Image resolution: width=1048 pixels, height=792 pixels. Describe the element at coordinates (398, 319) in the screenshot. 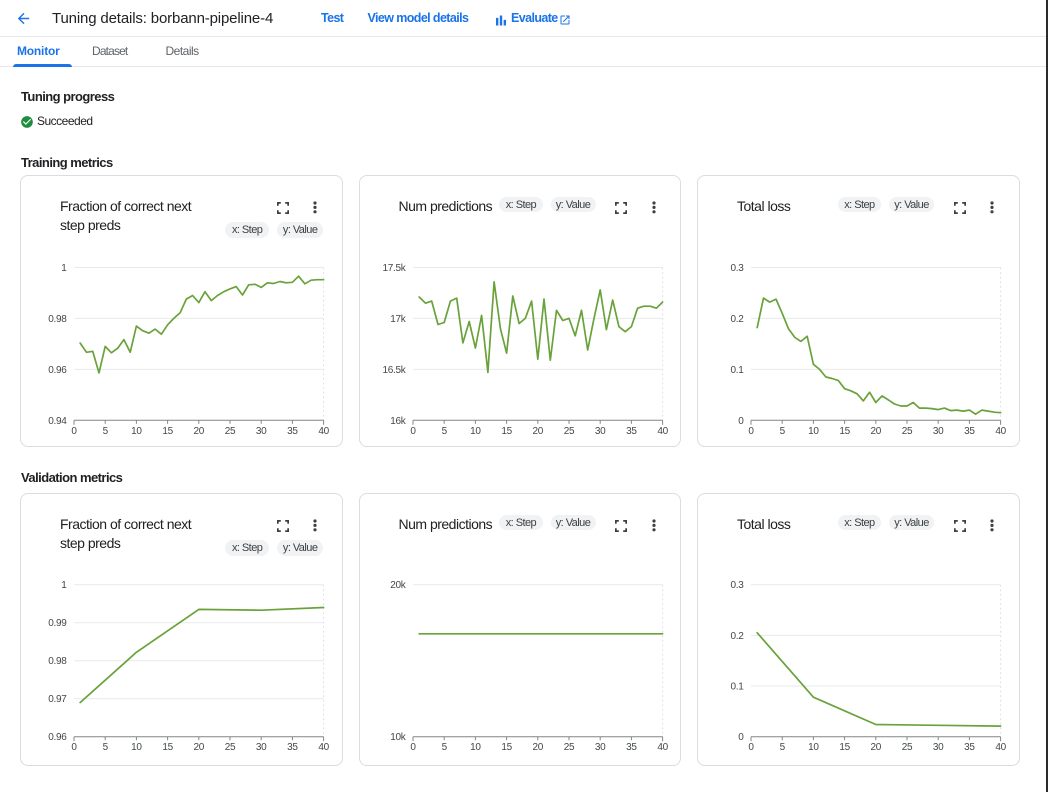

I see `svg-text: 17k` at that location.